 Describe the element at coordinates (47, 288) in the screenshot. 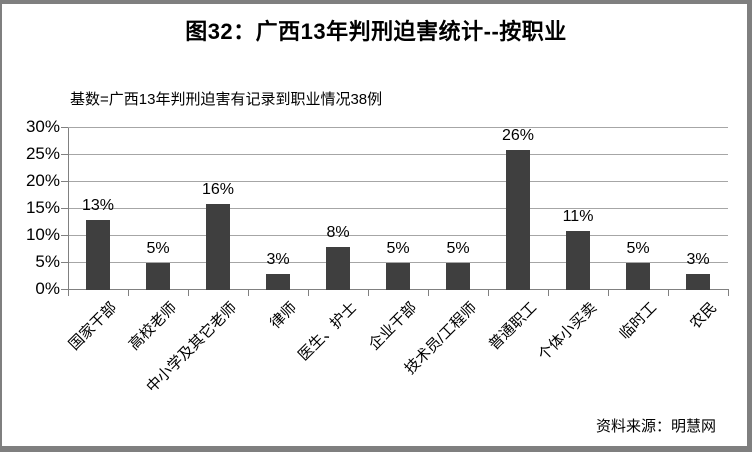

I see `y-axis-label: 0%` at that location.